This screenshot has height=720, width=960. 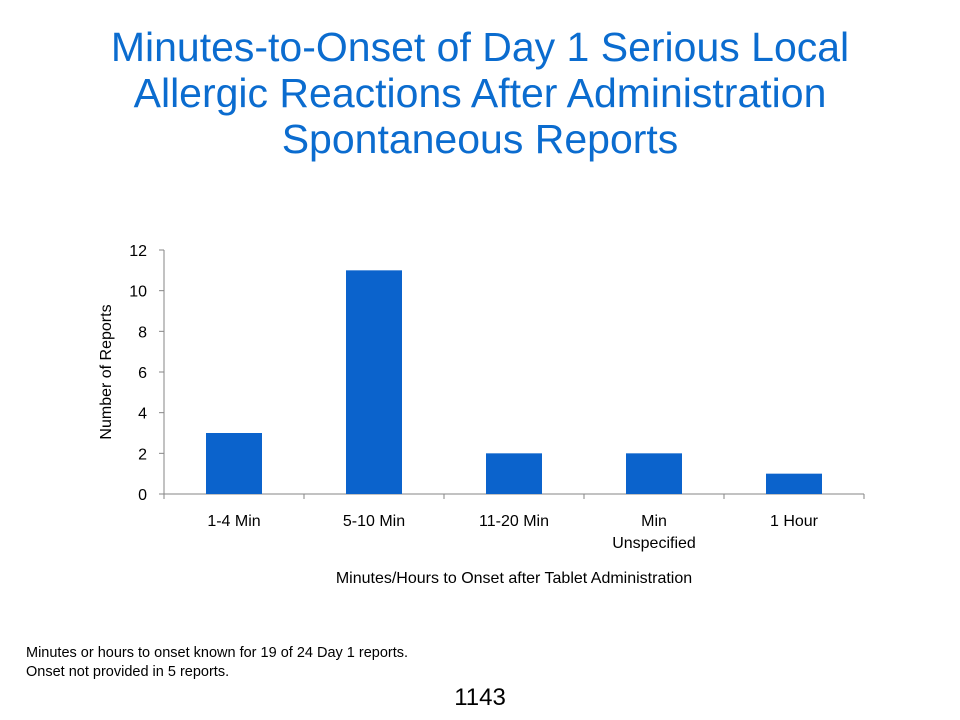 I want to click on y-tick-label: 0, so click(x=142, y=495).